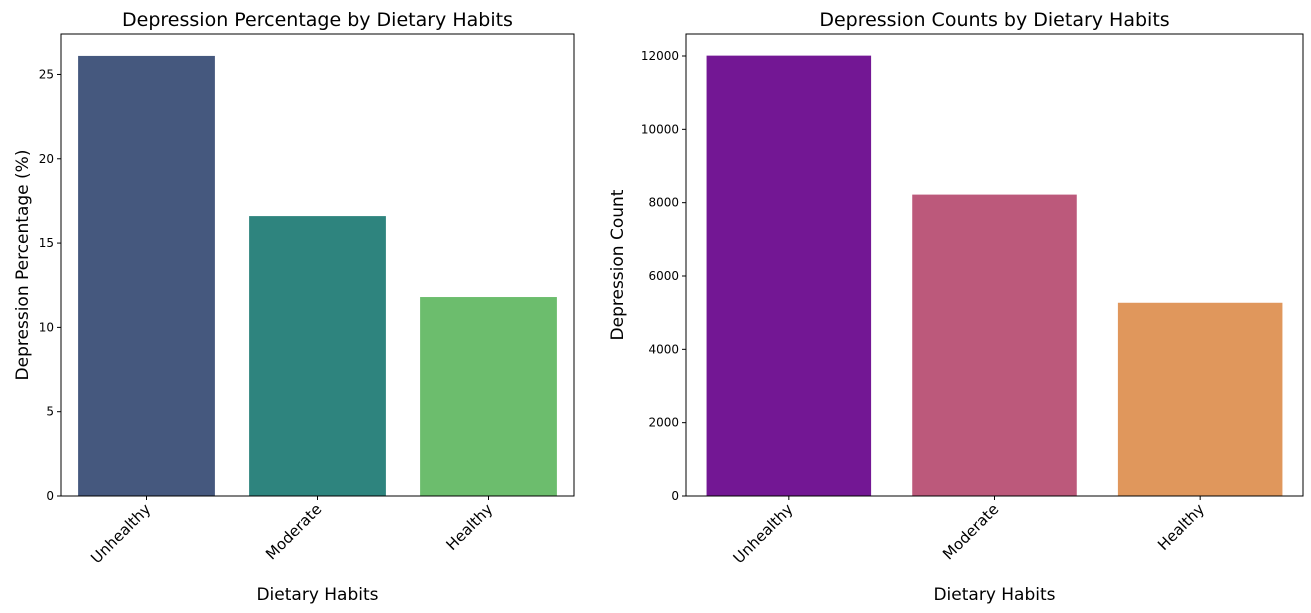 This screenshot has width=1311, height=613. I want to click on y-tick-label: 8000, so click(663, 203).